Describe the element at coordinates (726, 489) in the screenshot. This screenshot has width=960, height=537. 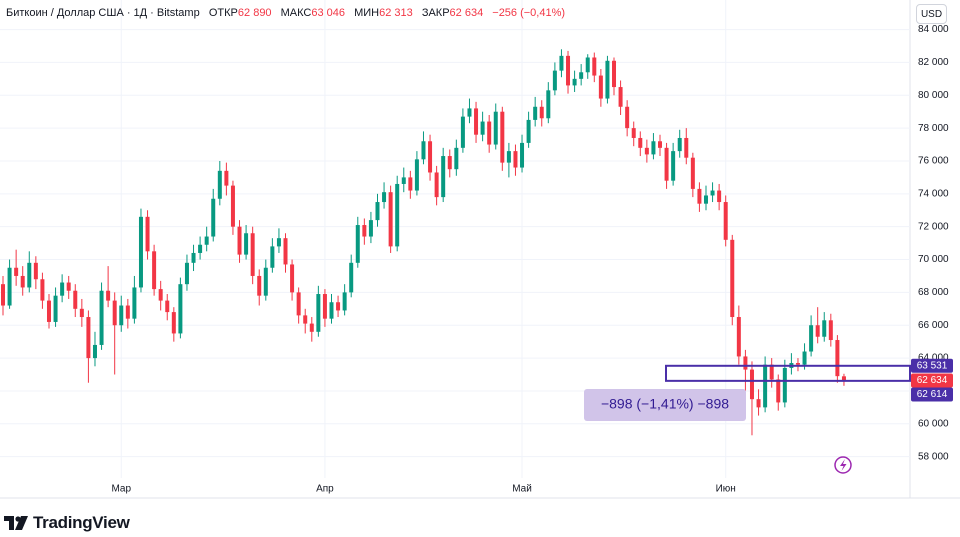
I see `x-tick-label: Июн` at that location.